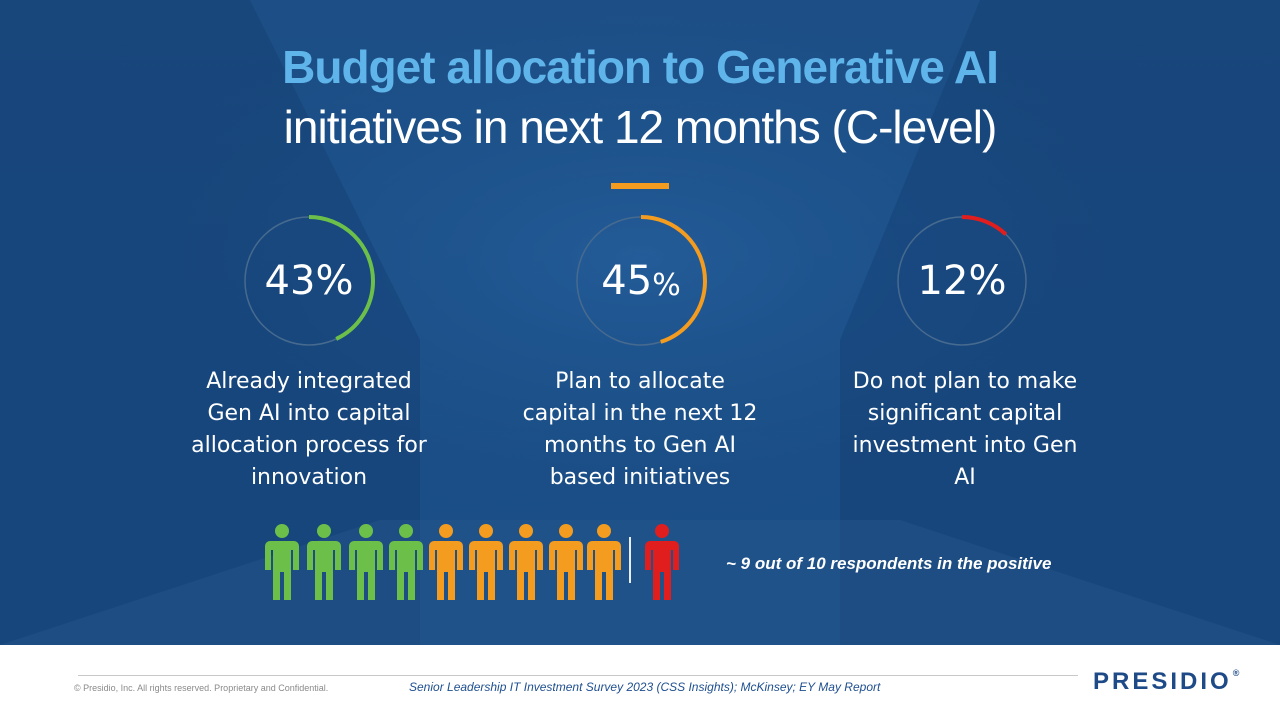 Image resolution: width=1280 pixels, height=720 pixels. I want to click on presidio-logo: PRESIDIO®, so click(1166, 682).